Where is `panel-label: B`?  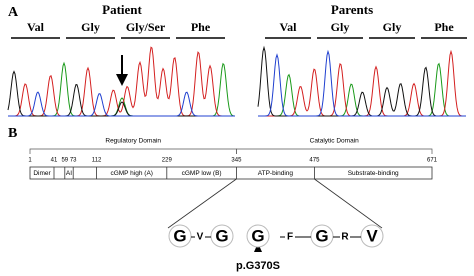 panel-label: B is located at coordinates (12, 133).